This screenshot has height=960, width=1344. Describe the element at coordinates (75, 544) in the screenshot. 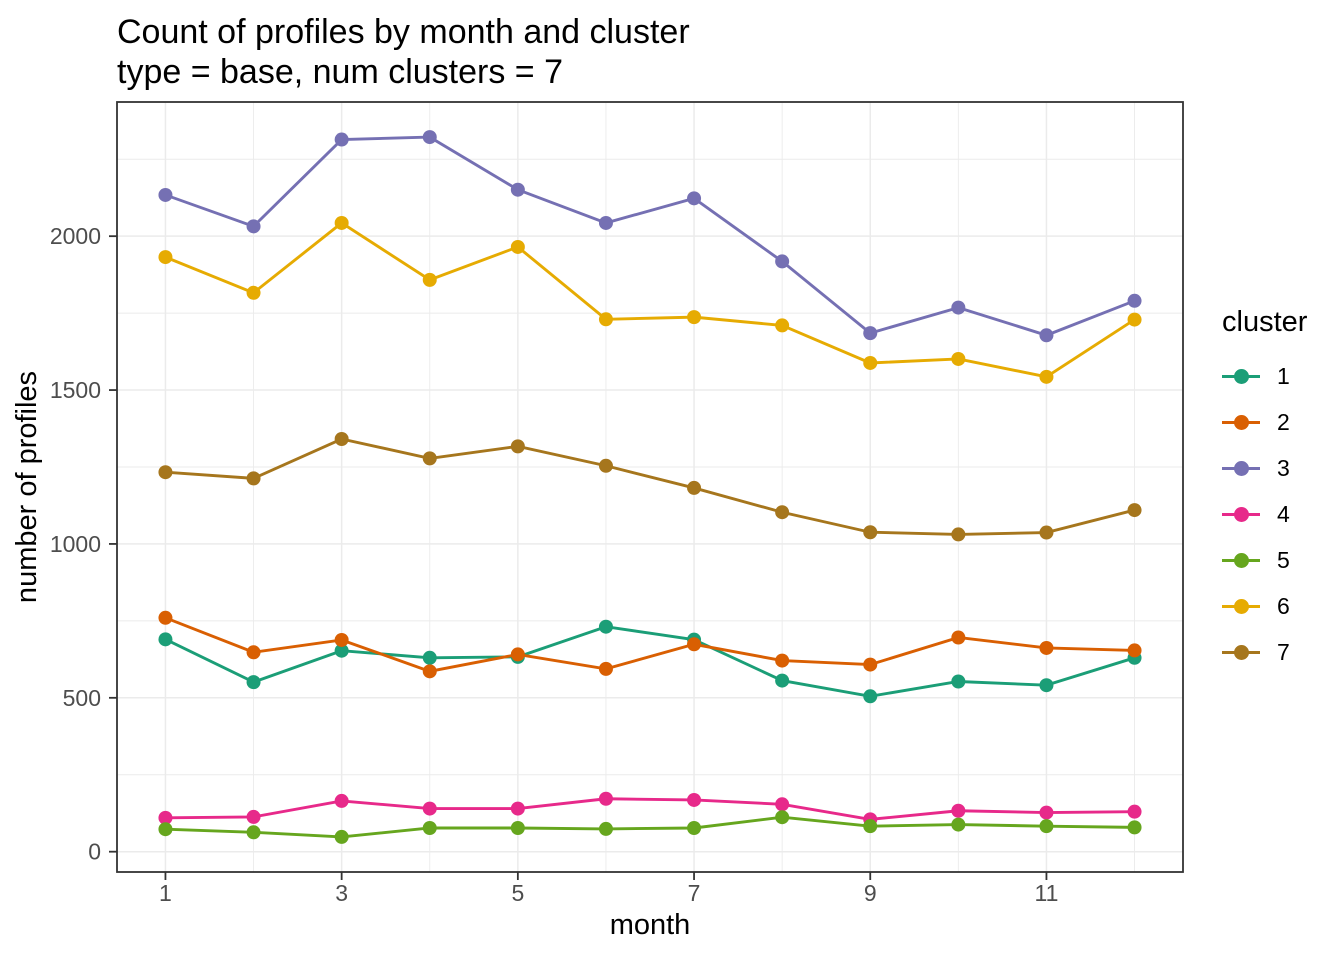

I see `y-tick-label: 1000` at that location.